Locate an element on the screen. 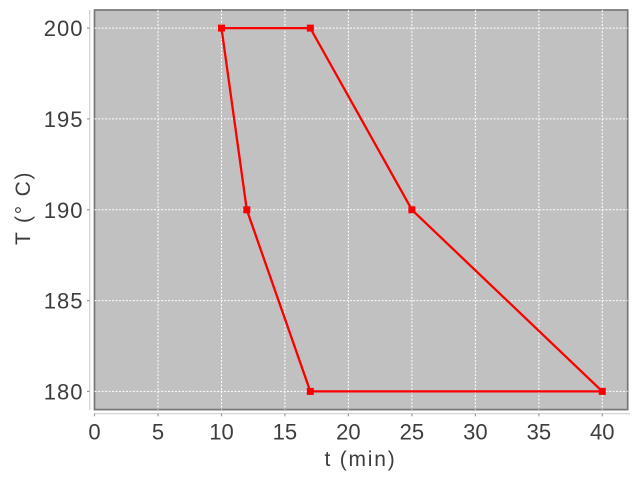 Image resolution: width=640 pixels, height=480 pixels. svg-text: 200 is located at coordinates (64, 28).